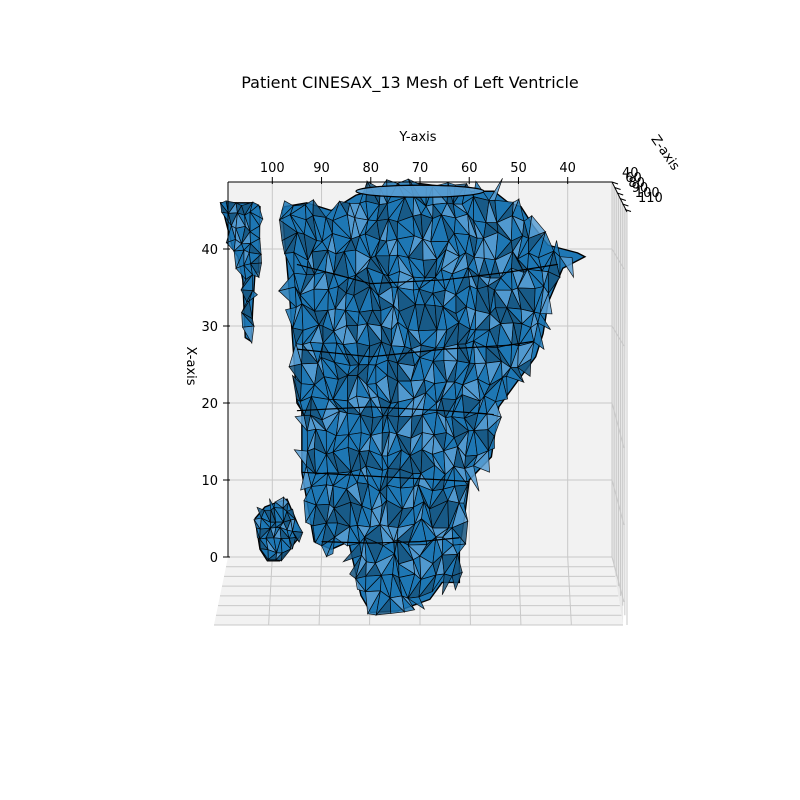  What do you see at coordinates (630, 173) in the screenshot?
I see `z-tick-label: 40` at bounding box center [630, 173].